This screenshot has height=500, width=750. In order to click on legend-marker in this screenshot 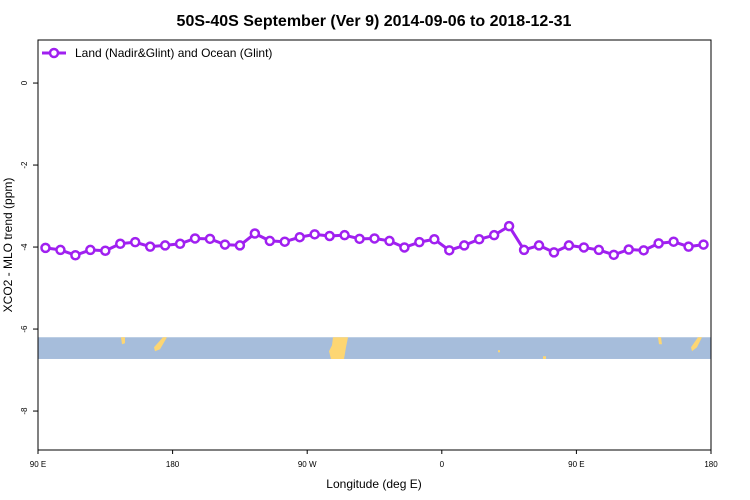, I will do `click(54, 53)`.